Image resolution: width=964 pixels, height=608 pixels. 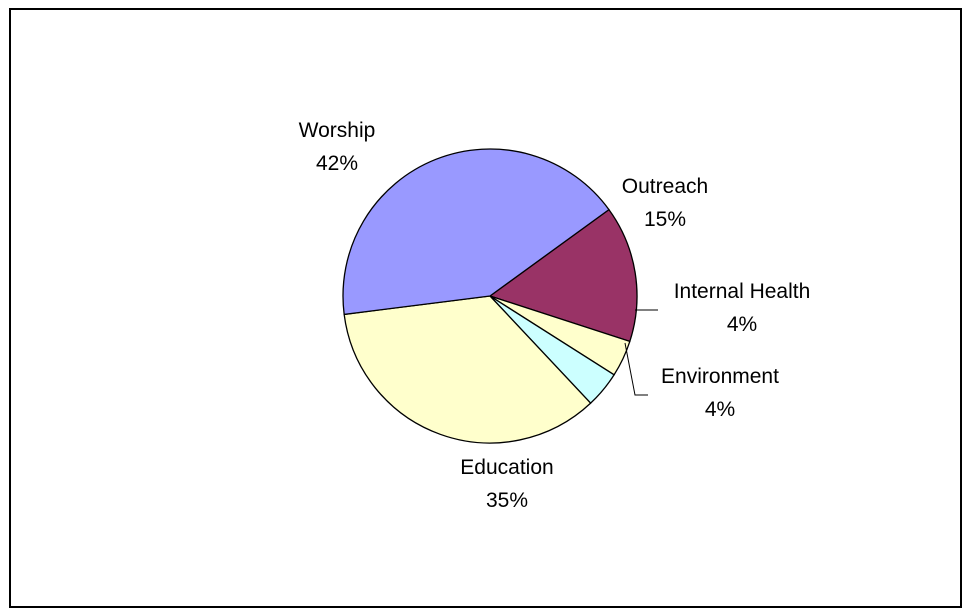 I want to click on slice-percent-worship: 42%, so click(x=337, y=163).